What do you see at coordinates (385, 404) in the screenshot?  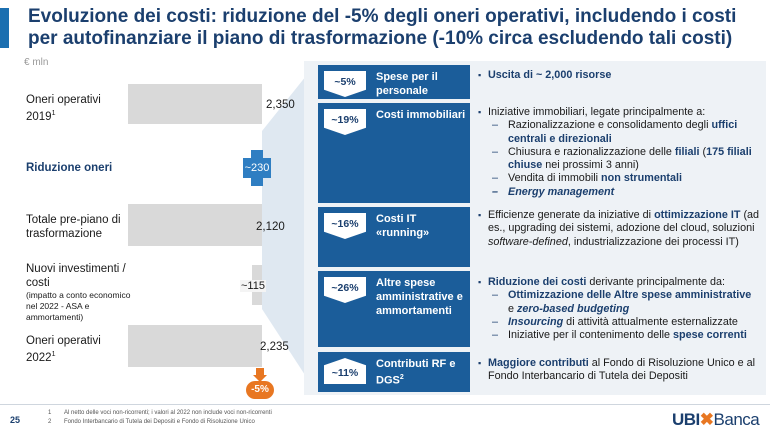 I see `footer-divider` at bounding box center [385, 404].